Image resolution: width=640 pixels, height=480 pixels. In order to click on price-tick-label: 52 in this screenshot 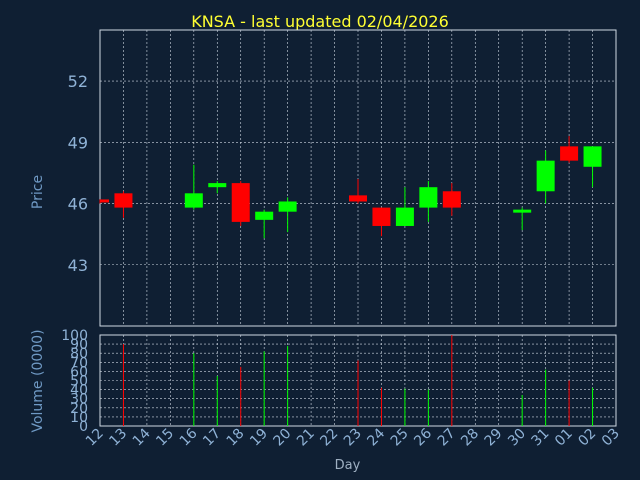, I will do `click(78, 81)`.